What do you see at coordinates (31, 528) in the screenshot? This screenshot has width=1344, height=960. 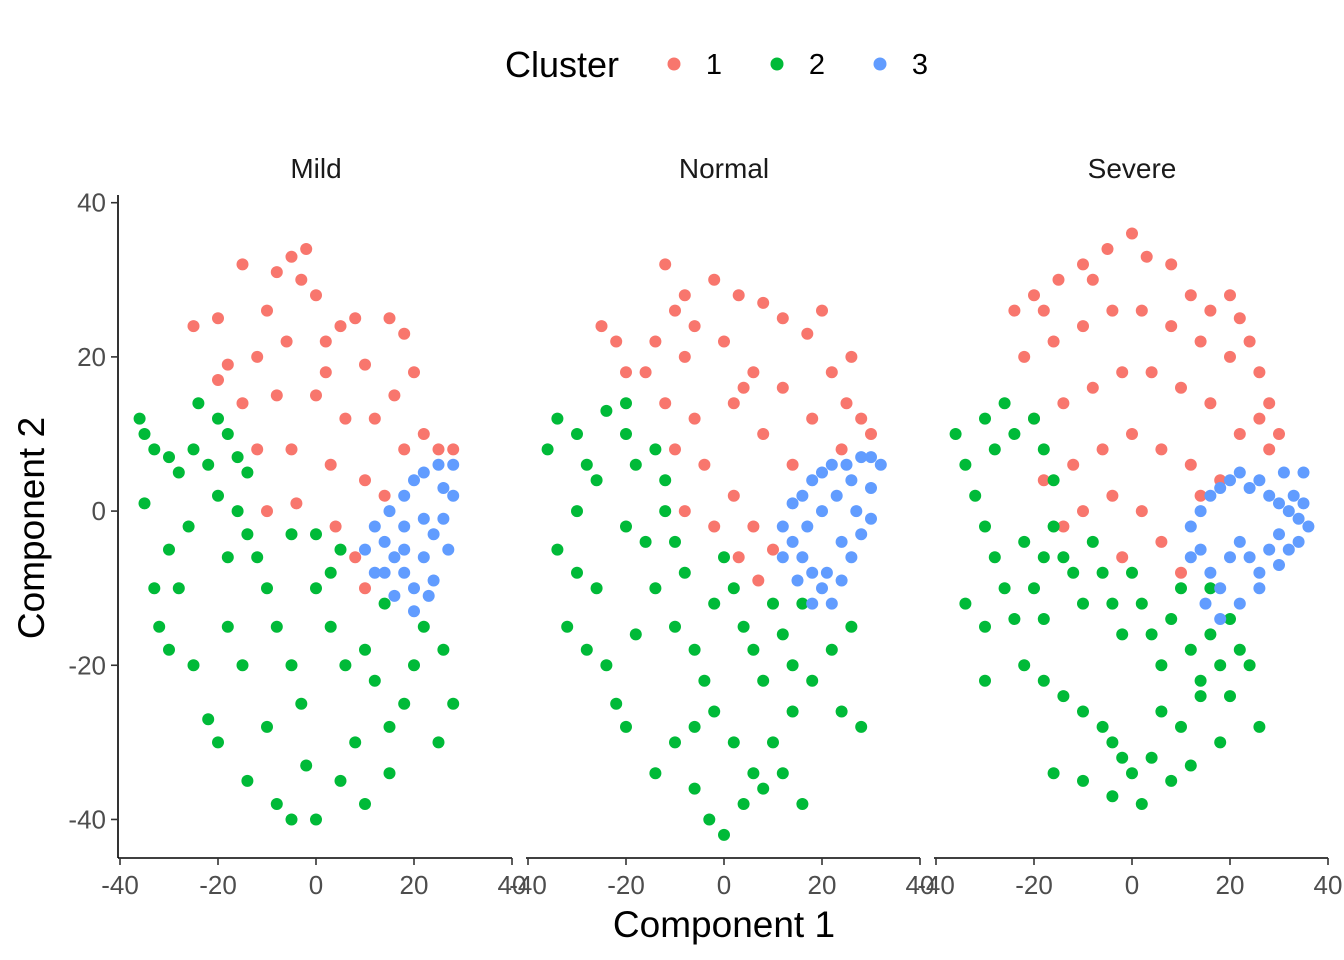 I see `y-axis-title: Component 2` at bounding box center [31, 528].